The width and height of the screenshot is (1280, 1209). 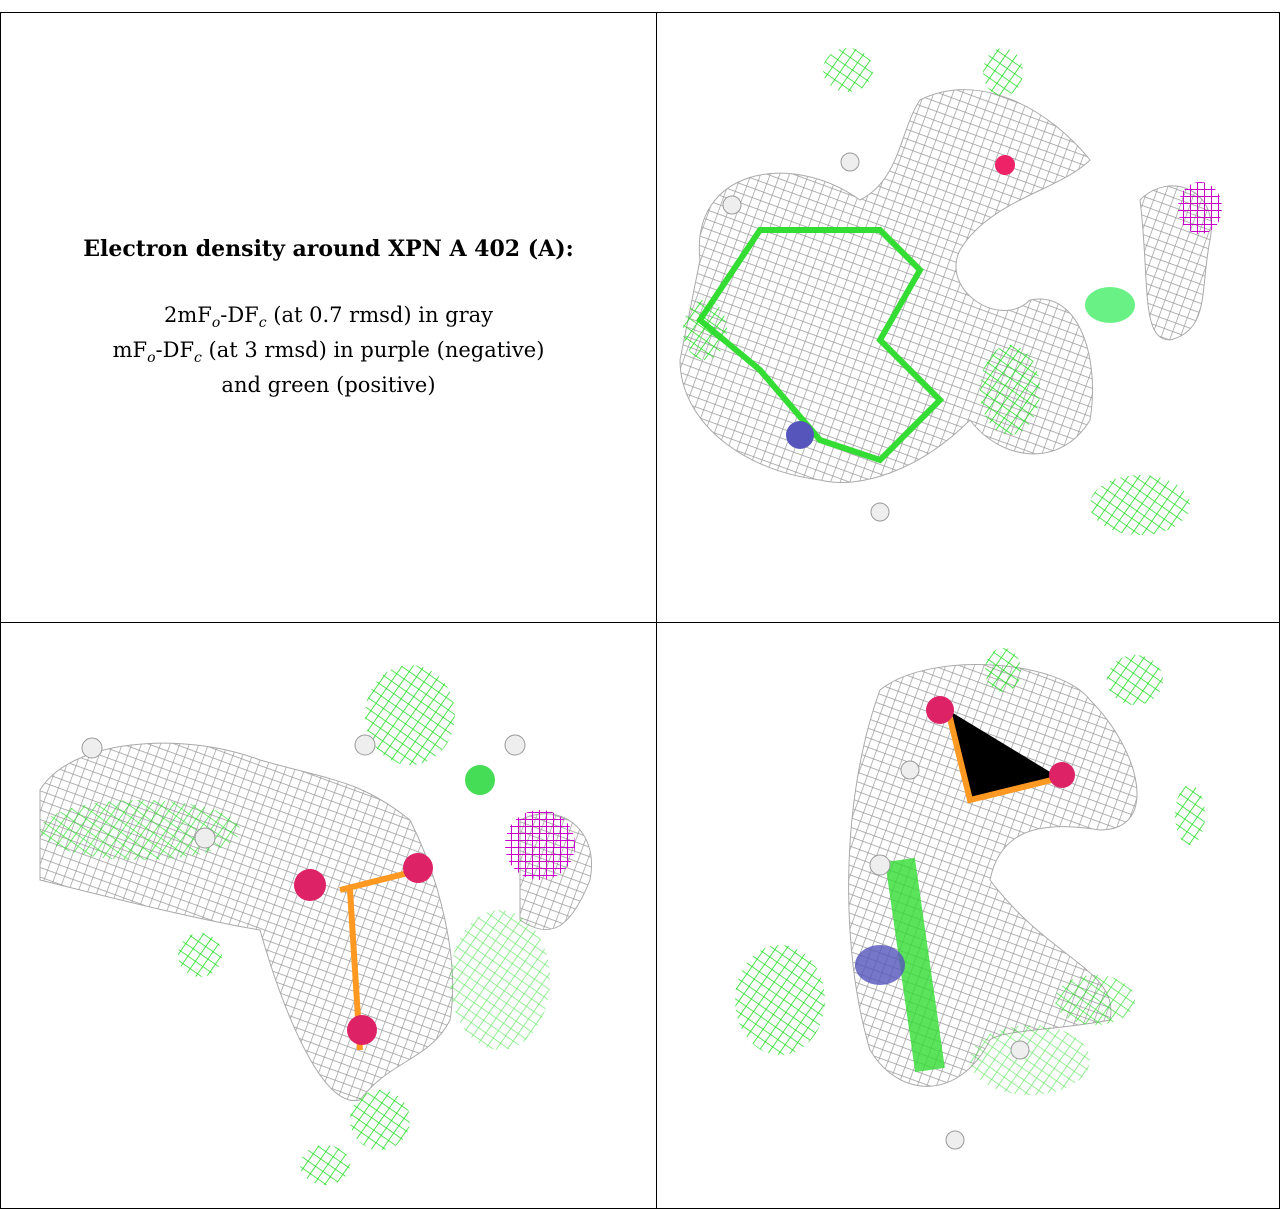 I want to click on caption-line: mFo-DFc (at 3 rmsd) in purple (negative), so click(x=329, y=354).